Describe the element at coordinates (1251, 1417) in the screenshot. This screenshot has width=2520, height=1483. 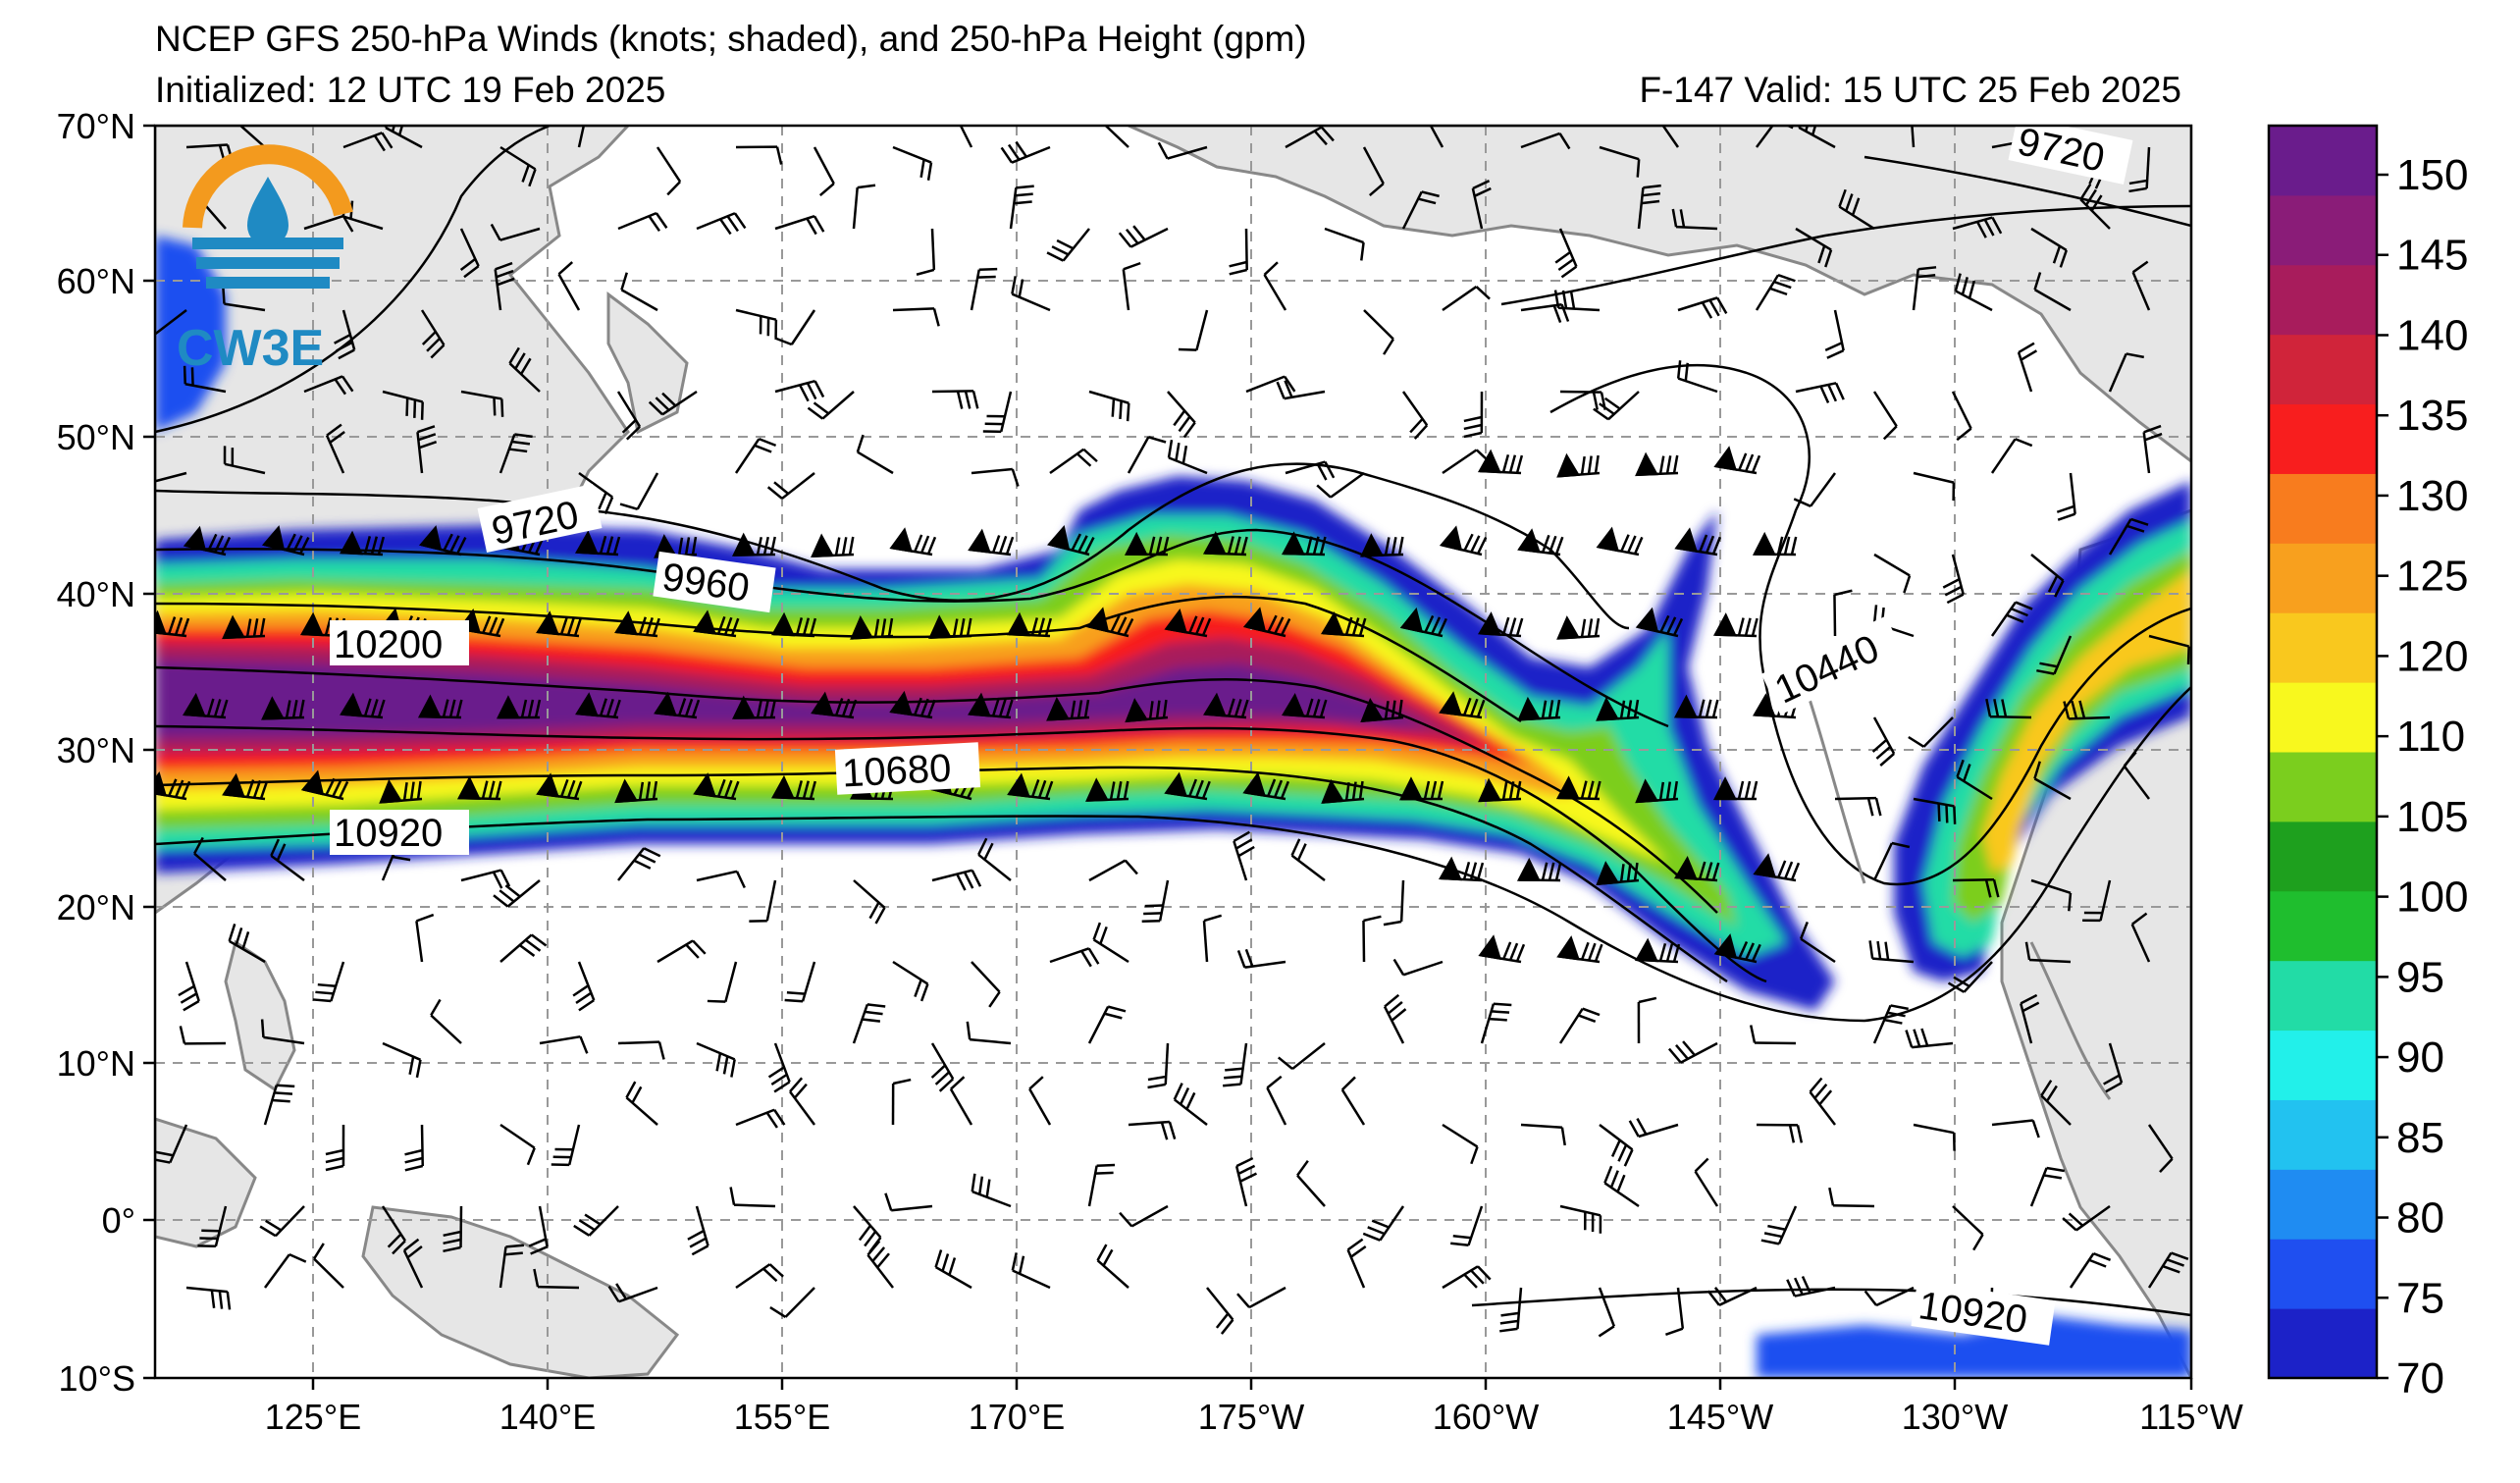
I see `lon-label: 175°W` at that location.